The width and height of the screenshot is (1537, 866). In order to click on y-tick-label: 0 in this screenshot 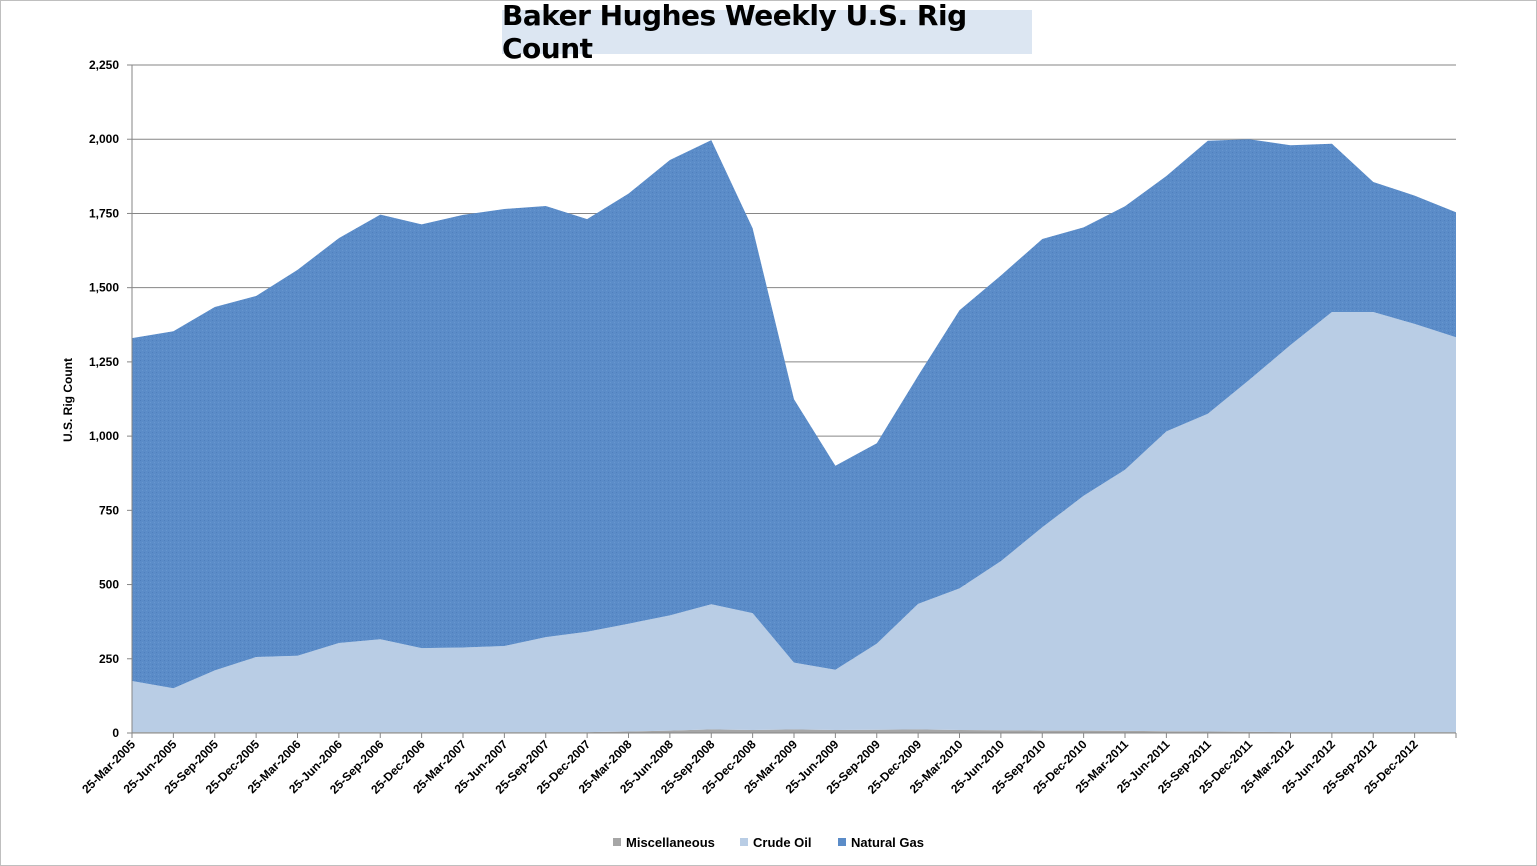, I will do `click(115, 733)`.